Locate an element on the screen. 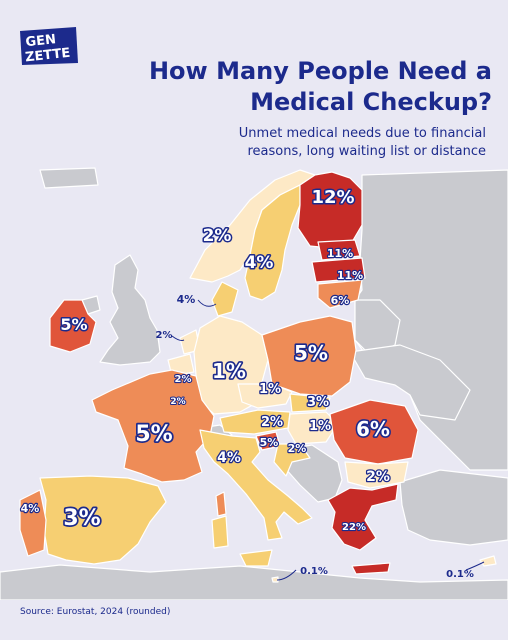  page-title: How Many People Need a Medical Checkup? is located at coordinates (302, 87).